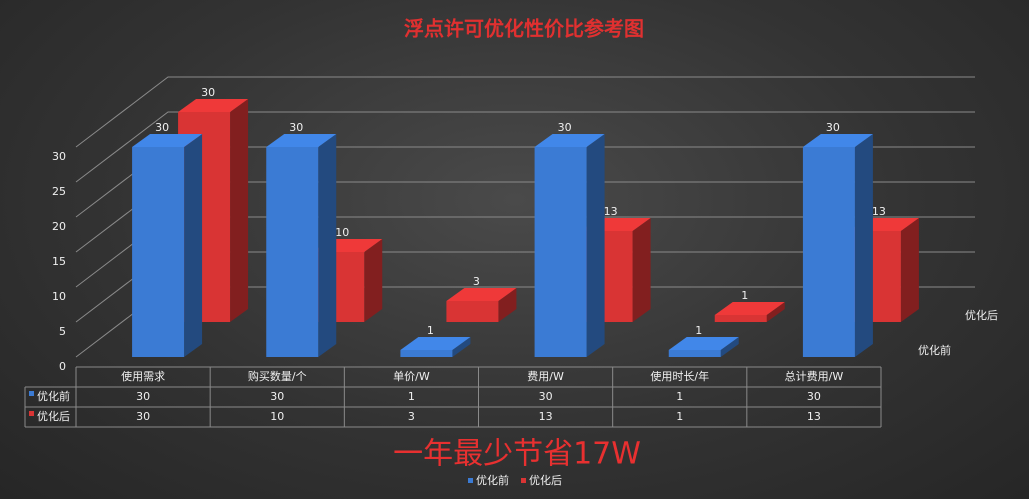 The image size is (1029, 499). What do you see at coordinates (342, 232) in the screenshot?
I see `data-label: 10` at bounding box center [342, 232].